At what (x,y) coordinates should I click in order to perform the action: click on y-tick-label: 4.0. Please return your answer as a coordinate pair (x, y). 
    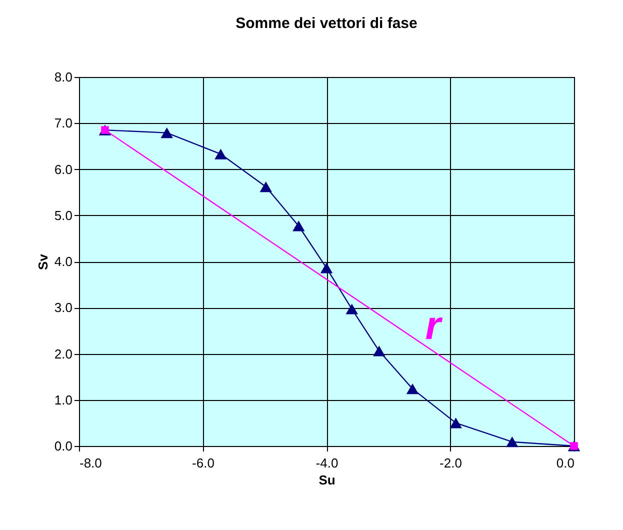
    Looking at the image, I should click on (63, 261).